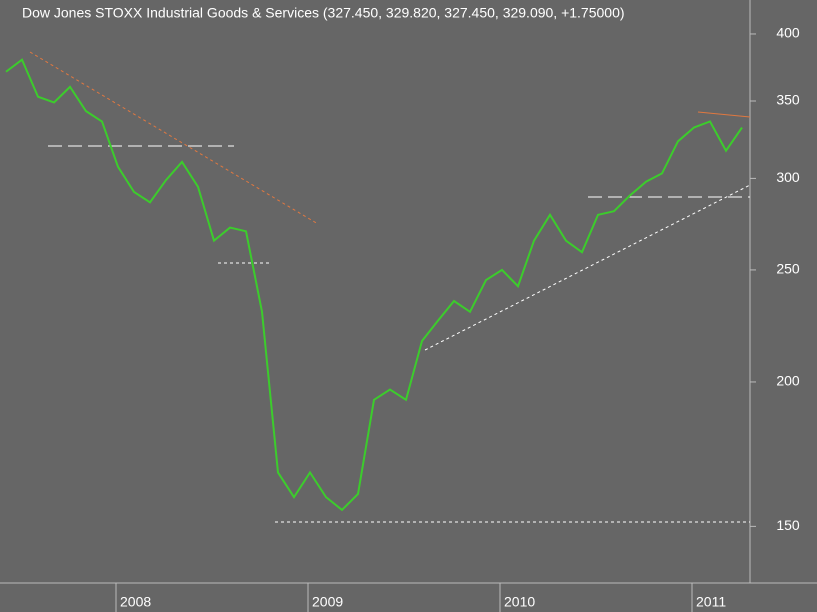 The height and width of the screenshot is (612, 817). Describe the element at coordinates (788, 33) in the screenshot. I see `y-tick-label: 400` at that location.